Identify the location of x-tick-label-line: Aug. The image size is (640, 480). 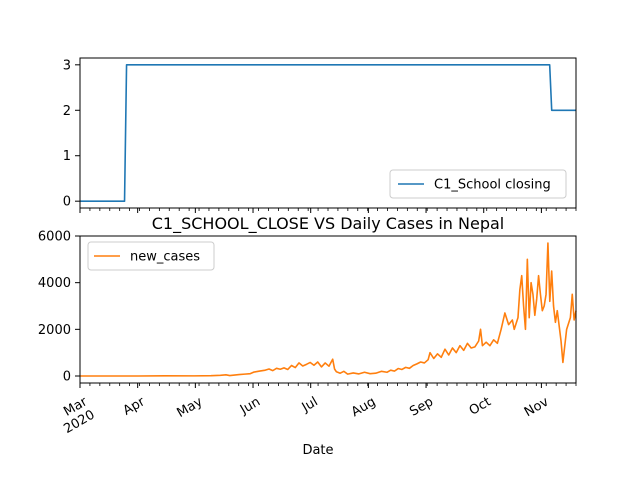
(363, 407).